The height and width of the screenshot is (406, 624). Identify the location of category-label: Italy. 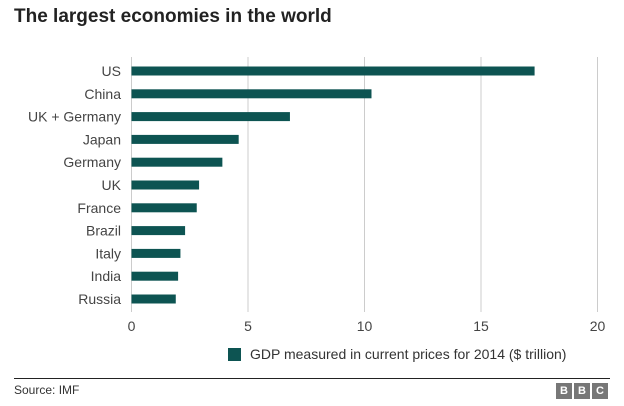
(108, 253).